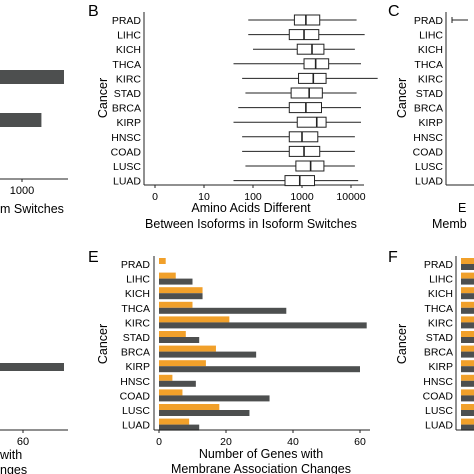 The image size is (474, 474). What do you see at coordinates (261, 468) in the screenshot?
I see `panel-e-x-label-line2: Membrane Association Changes` at bounding box center [261, 468].